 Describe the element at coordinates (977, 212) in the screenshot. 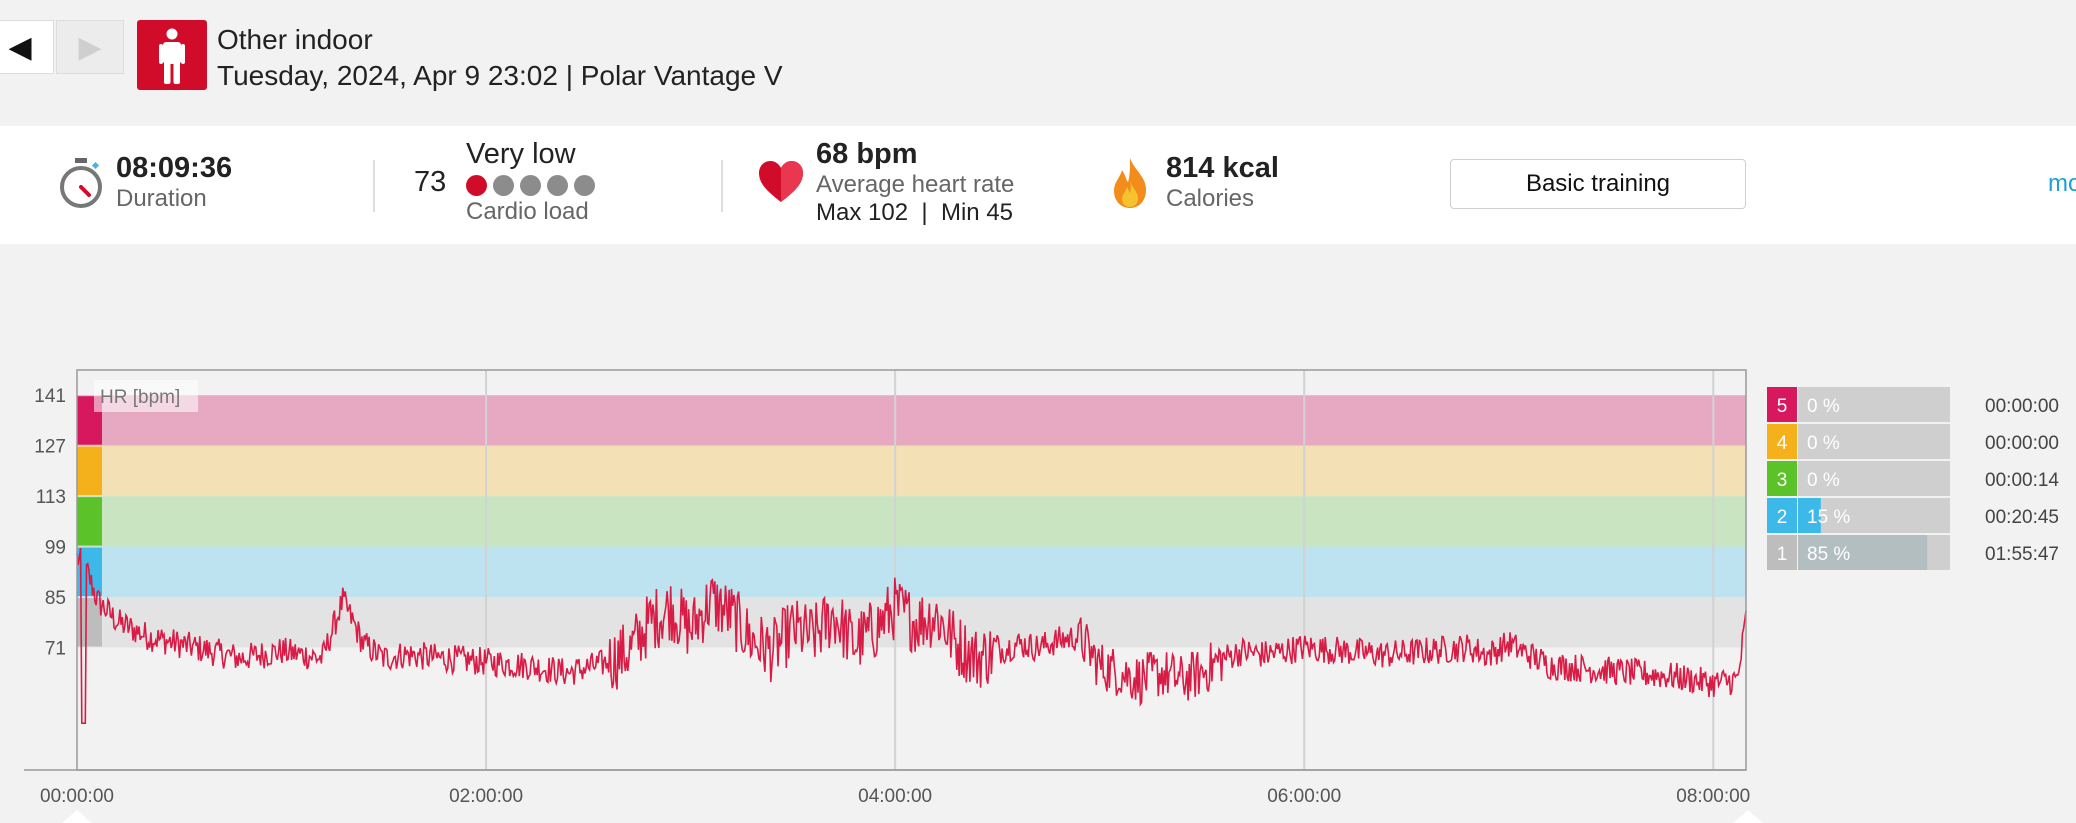

I see `hr-min: Min 45` at that location.